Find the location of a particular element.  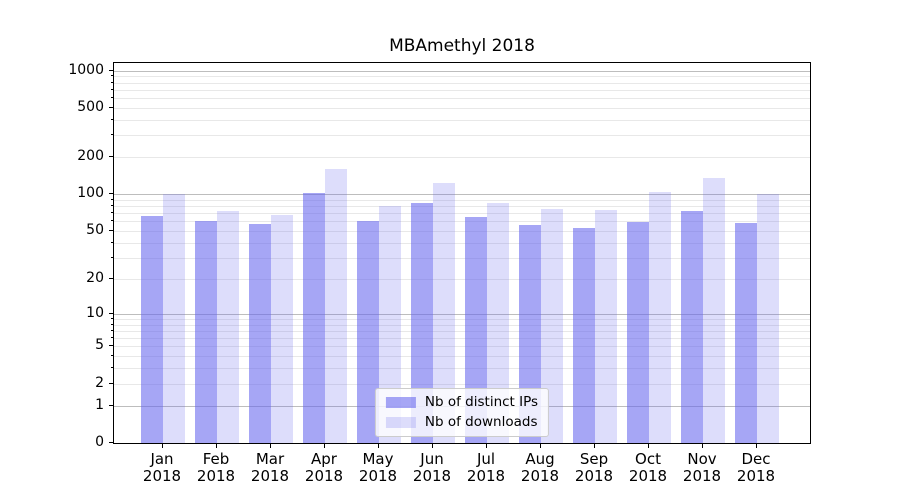

x-tick-month: Jan is located at coordinates (162, 459).